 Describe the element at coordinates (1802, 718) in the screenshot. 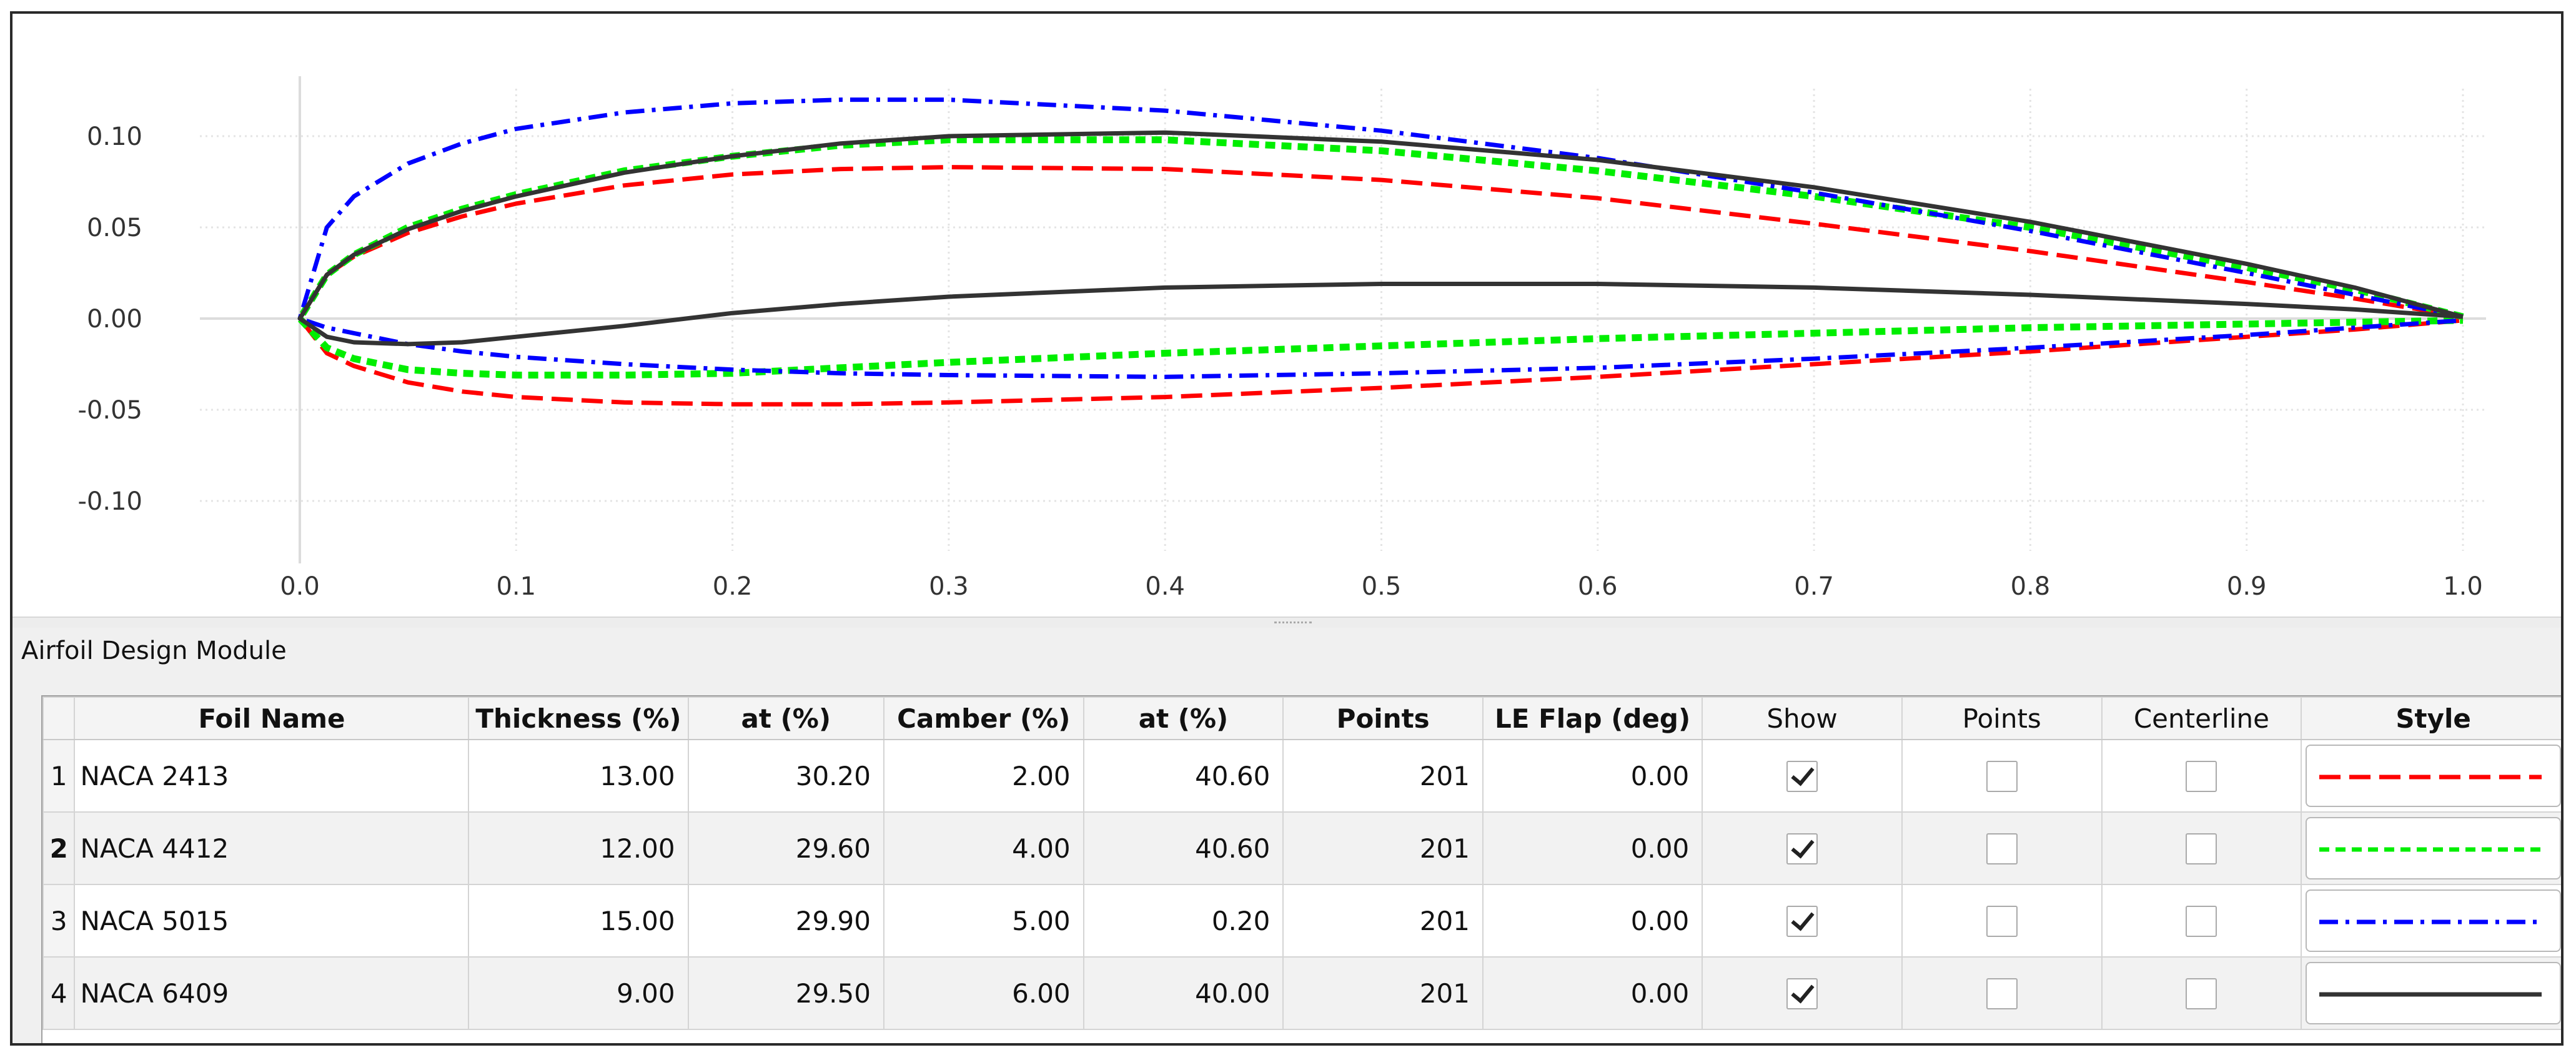

I see `header-show: Show` at that location.